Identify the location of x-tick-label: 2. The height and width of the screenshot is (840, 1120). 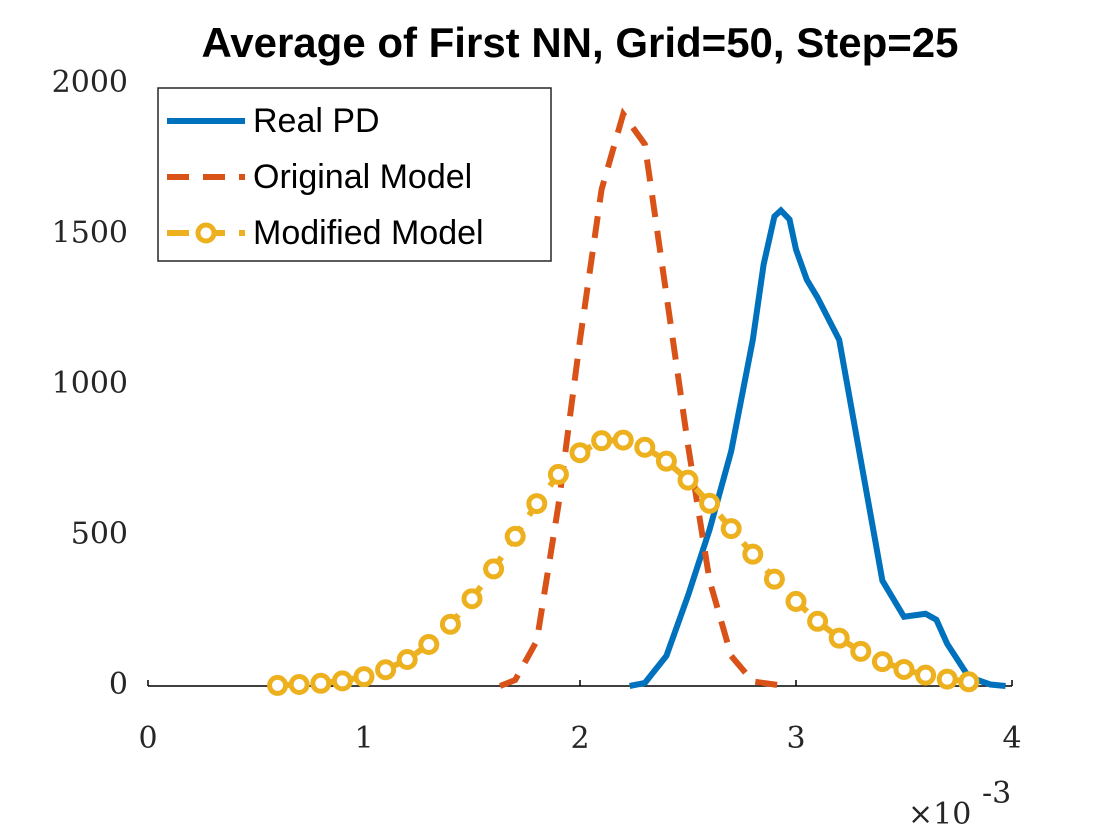
(579, 738).